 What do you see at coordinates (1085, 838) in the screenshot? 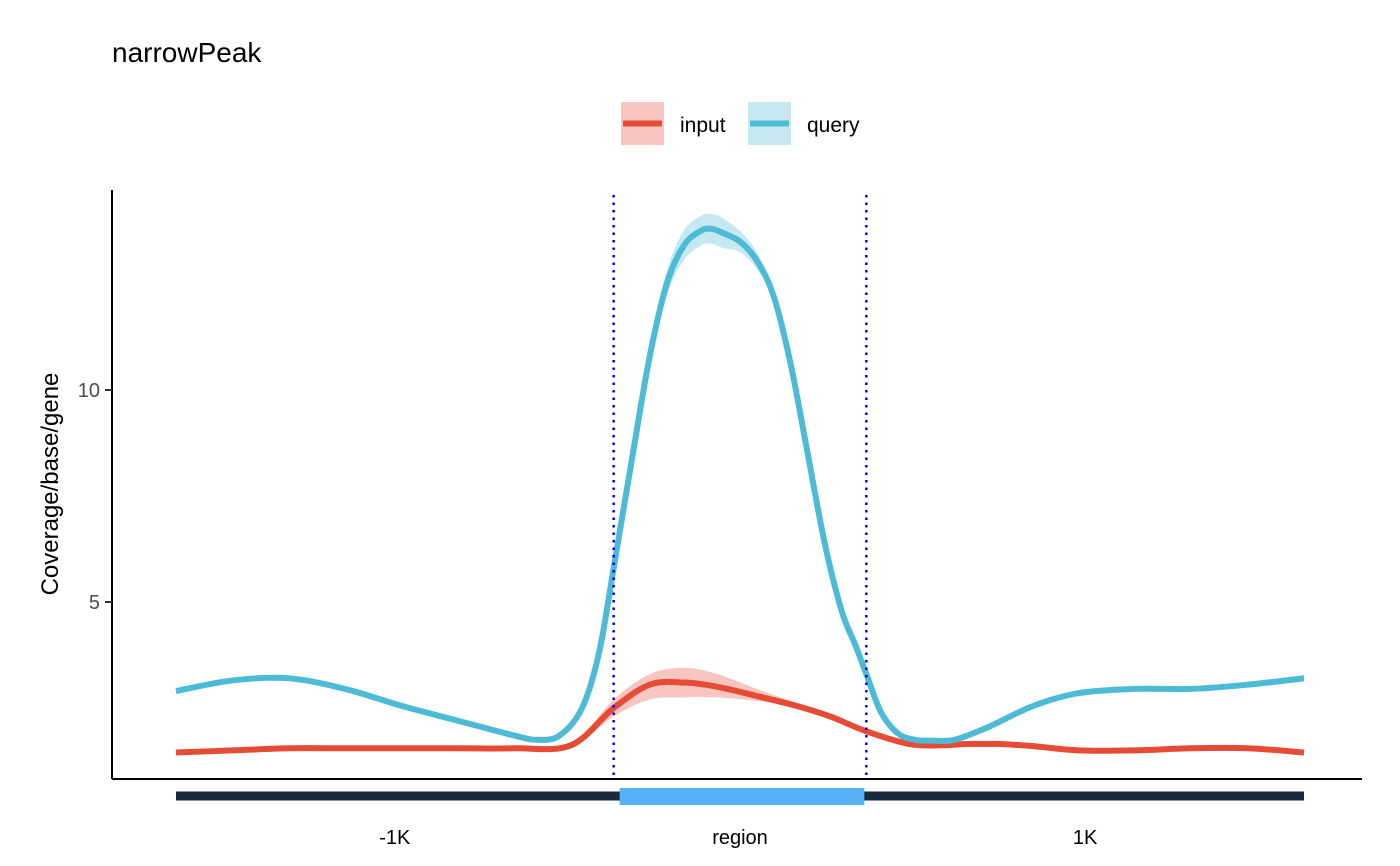
I see `x-tick-label-2: 1K` at bounding box center [1085, 838].